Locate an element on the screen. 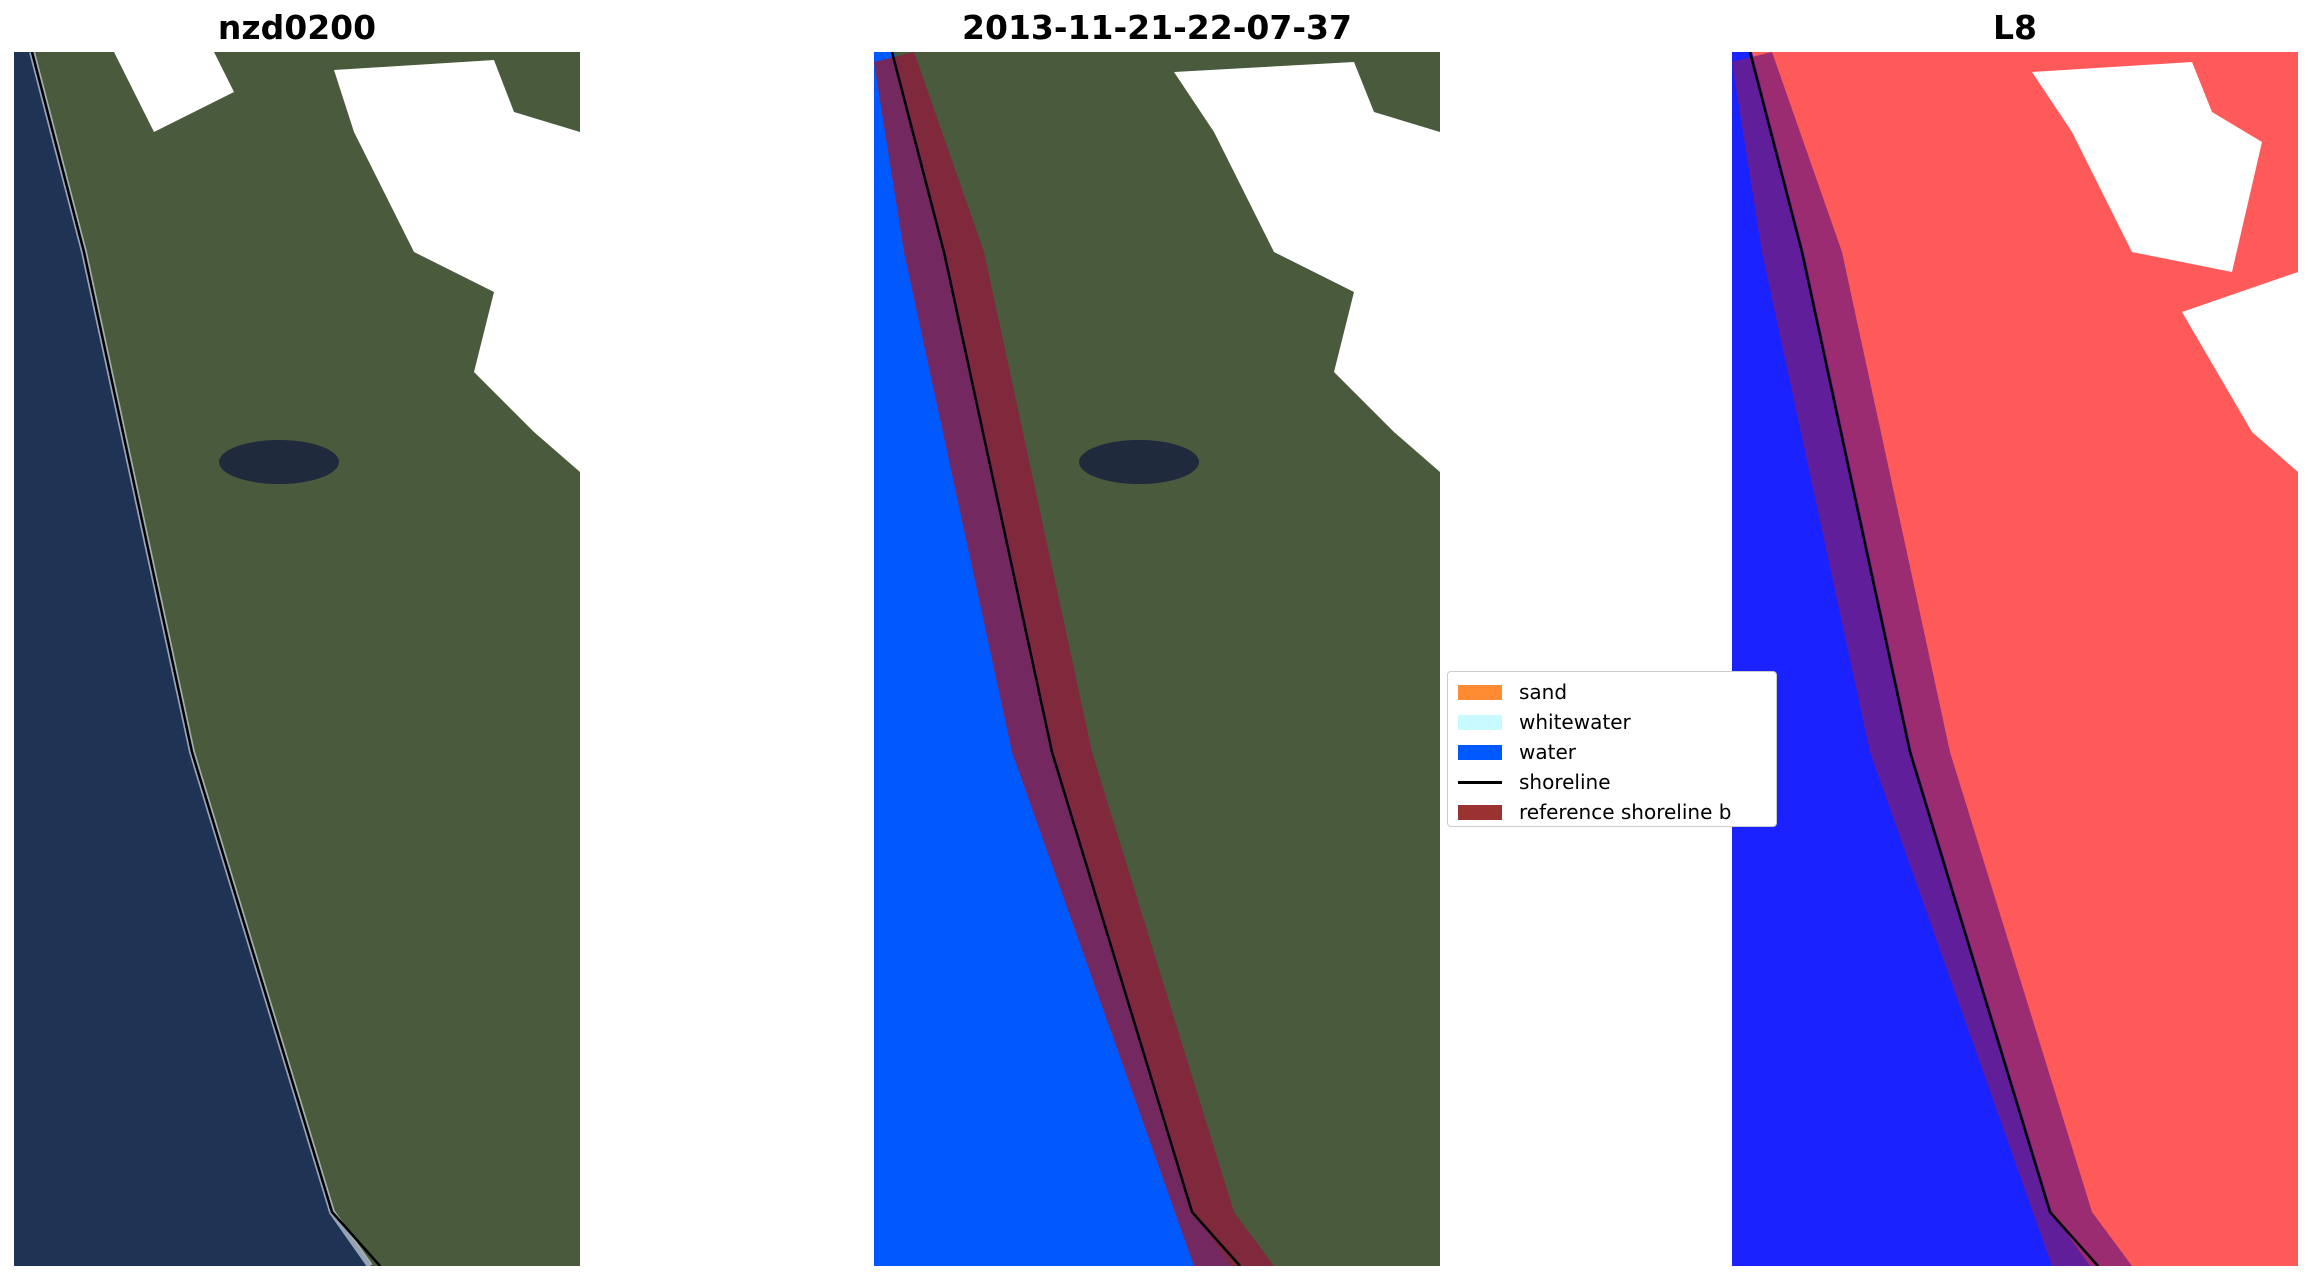  water-swatch is located at coordinates (1480, 752).